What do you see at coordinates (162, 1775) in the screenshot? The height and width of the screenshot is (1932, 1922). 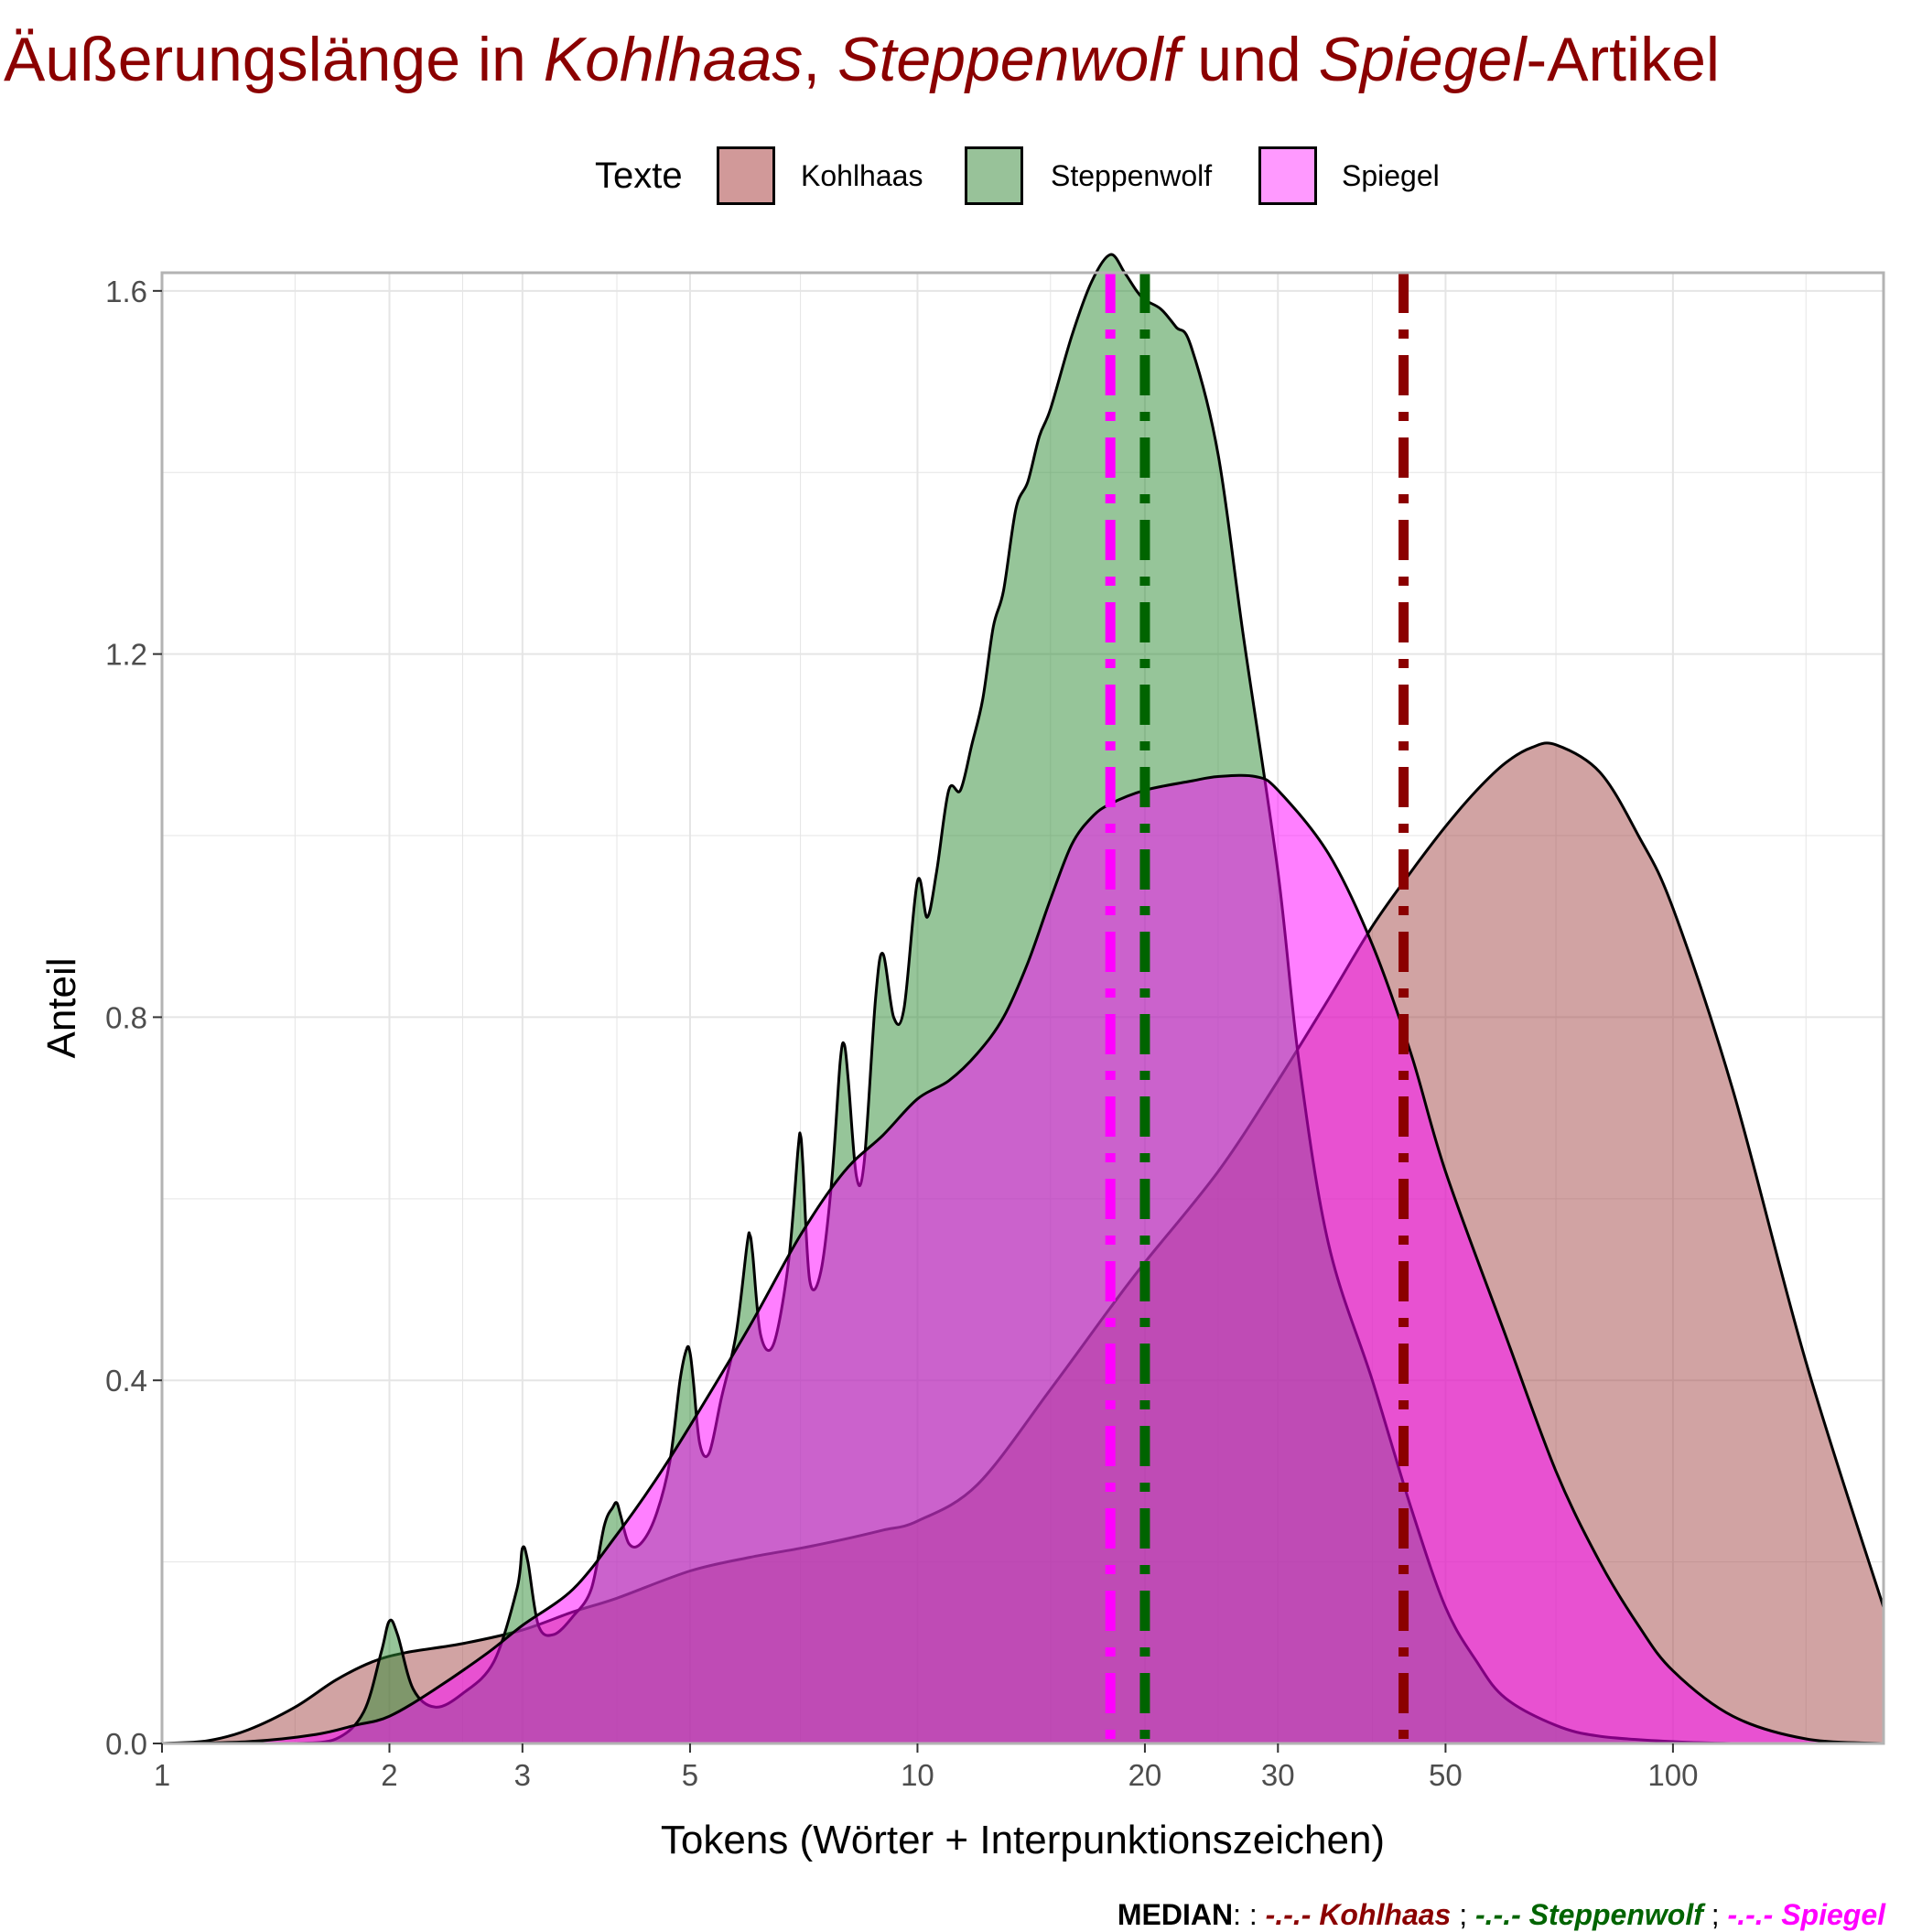 I see `x-tick-label: 1` at bounding box center [162, 1775].